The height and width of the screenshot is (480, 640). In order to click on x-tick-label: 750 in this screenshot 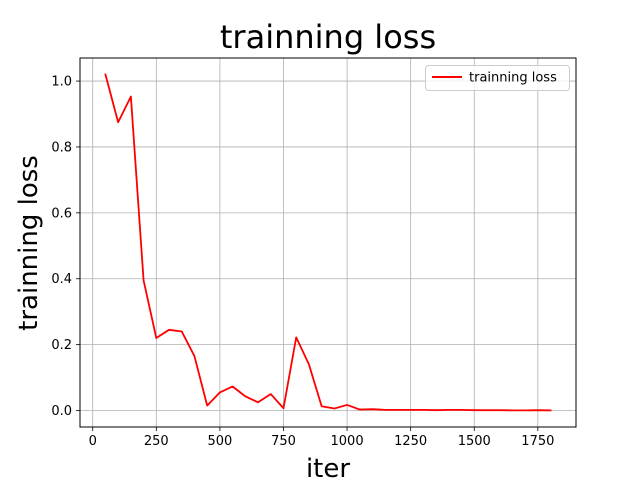, I will do `click(283, 441)`.